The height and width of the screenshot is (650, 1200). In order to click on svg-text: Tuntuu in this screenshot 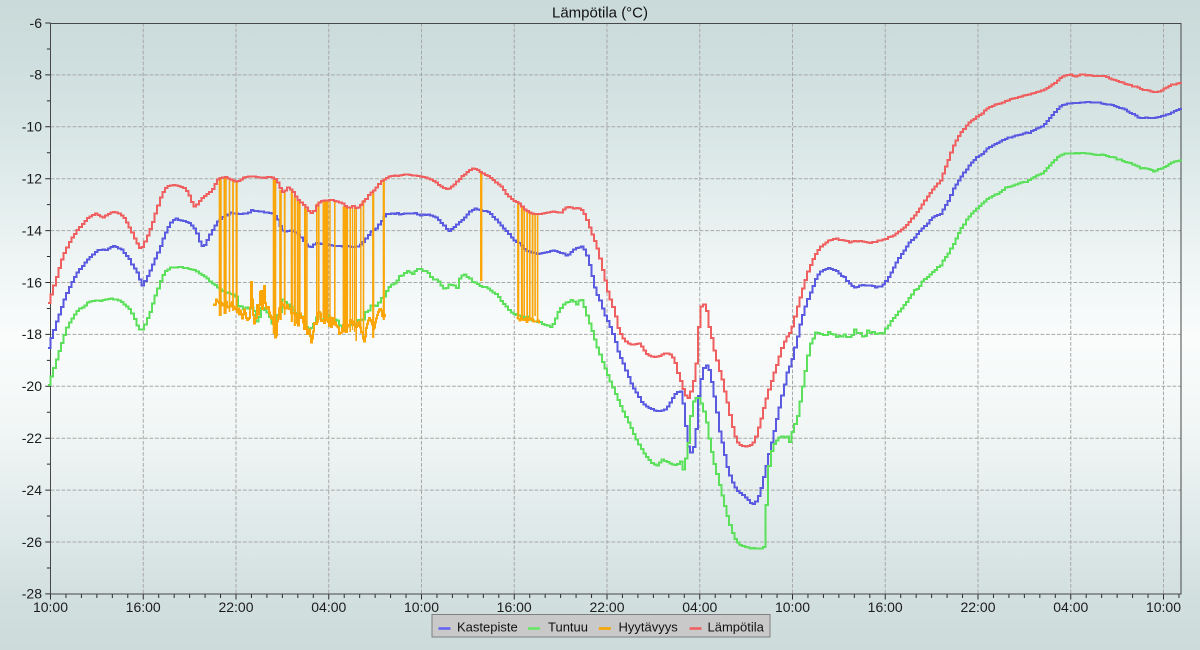, I will do `click(568, 627)`.